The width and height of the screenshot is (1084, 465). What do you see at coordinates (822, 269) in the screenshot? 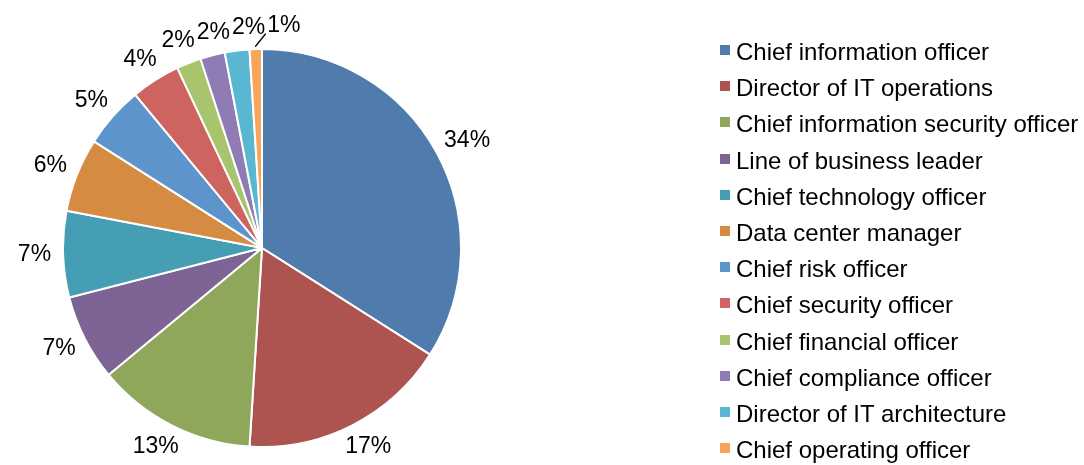
I see `legend-label: Chief risk officer` at bounding box center [822, 269].